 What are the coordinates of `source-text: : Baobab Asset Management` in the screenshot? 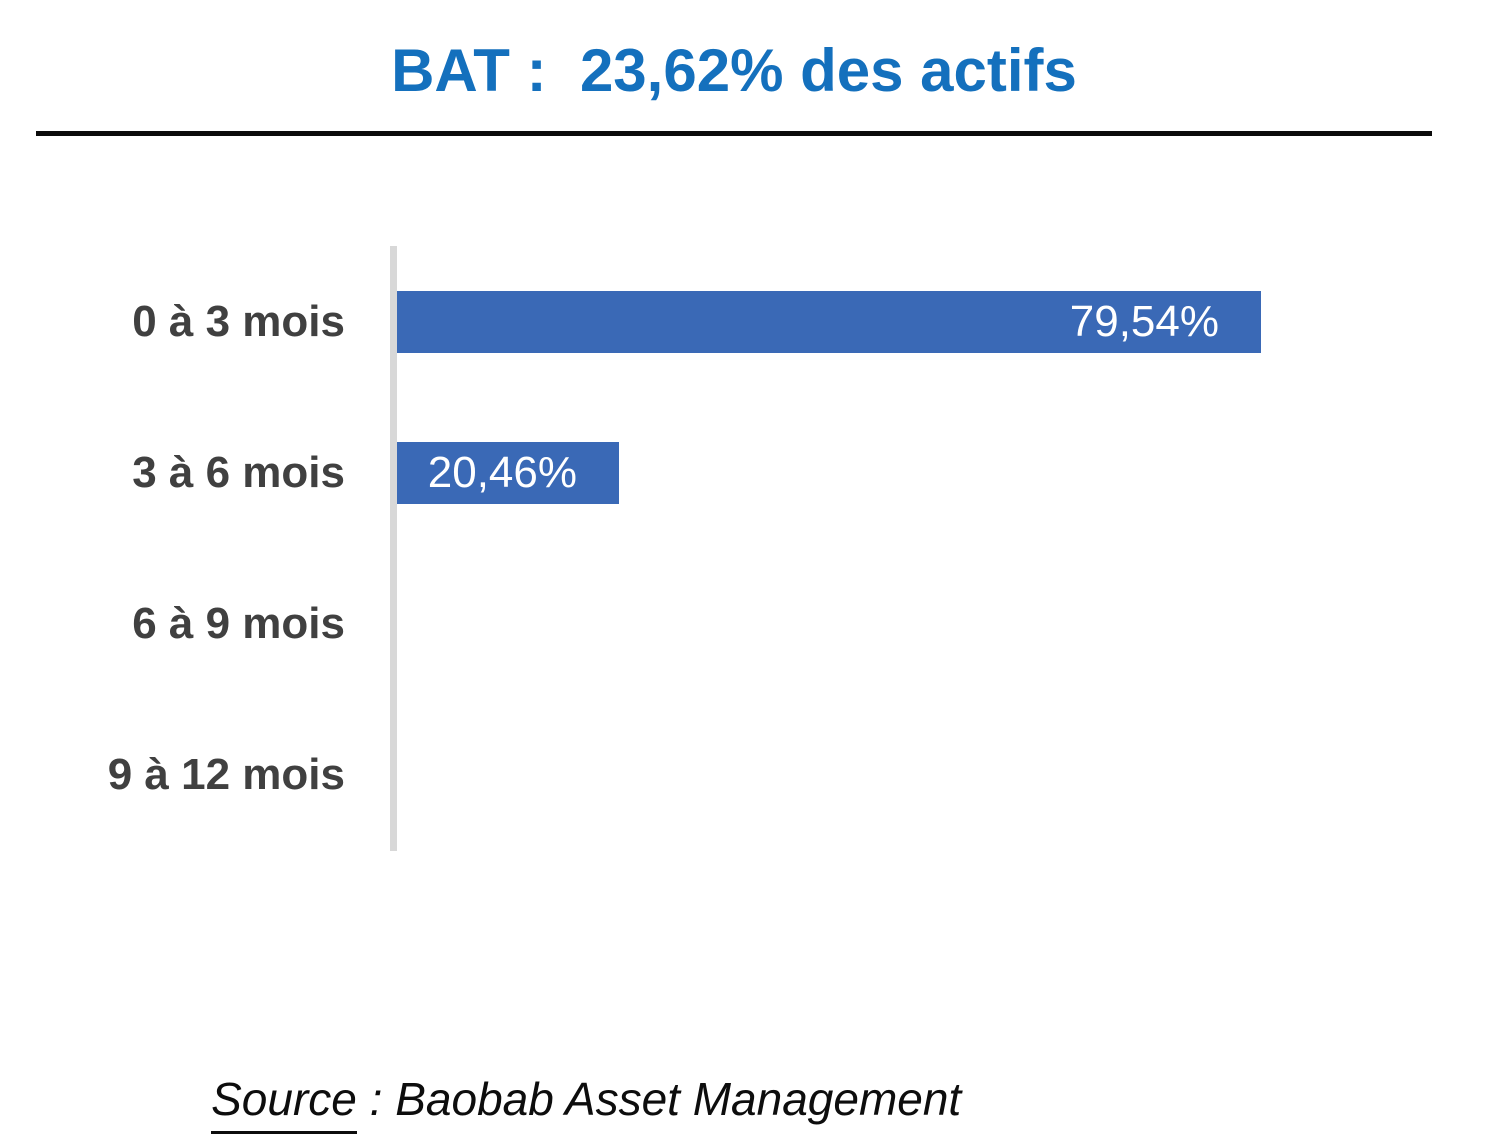 It's located at (659, 1099).